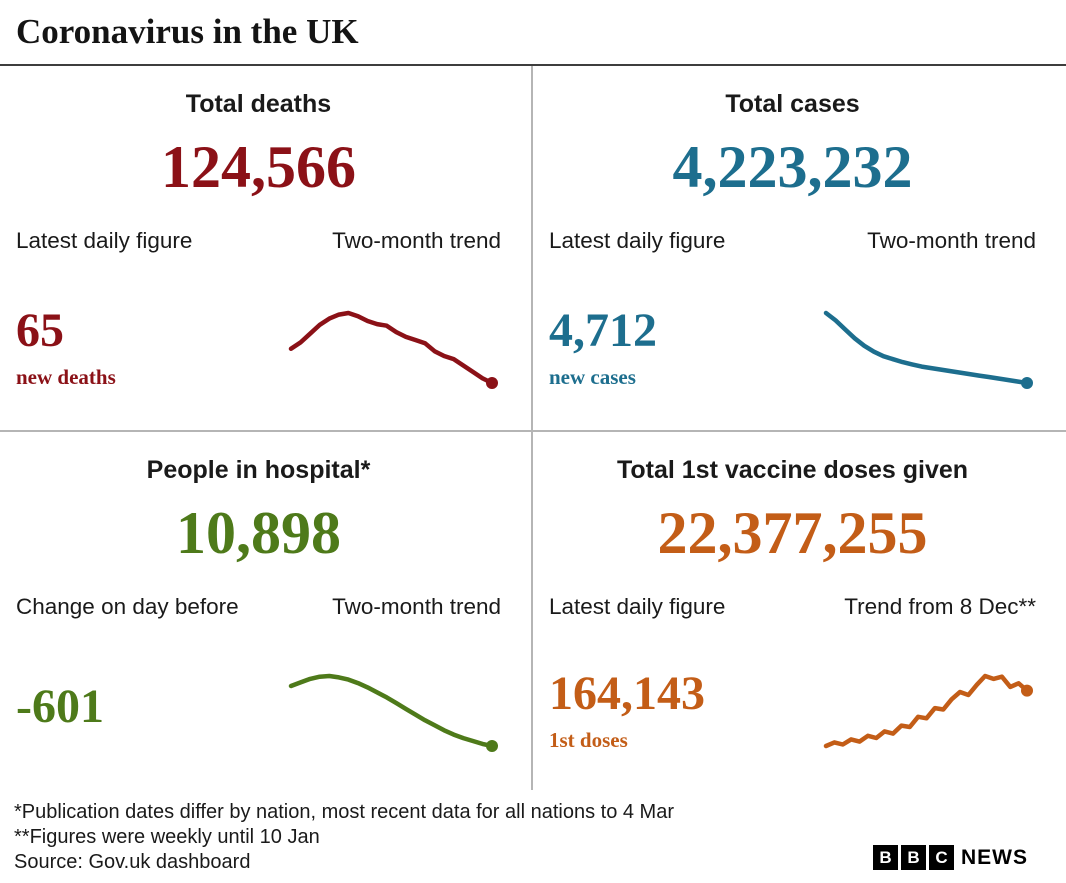 The height and width of the screenshot is (883, 1066). Describe the element at coordinates (592, 376) in the screenshot. I see `new-cases-caption: new cases` at that location.